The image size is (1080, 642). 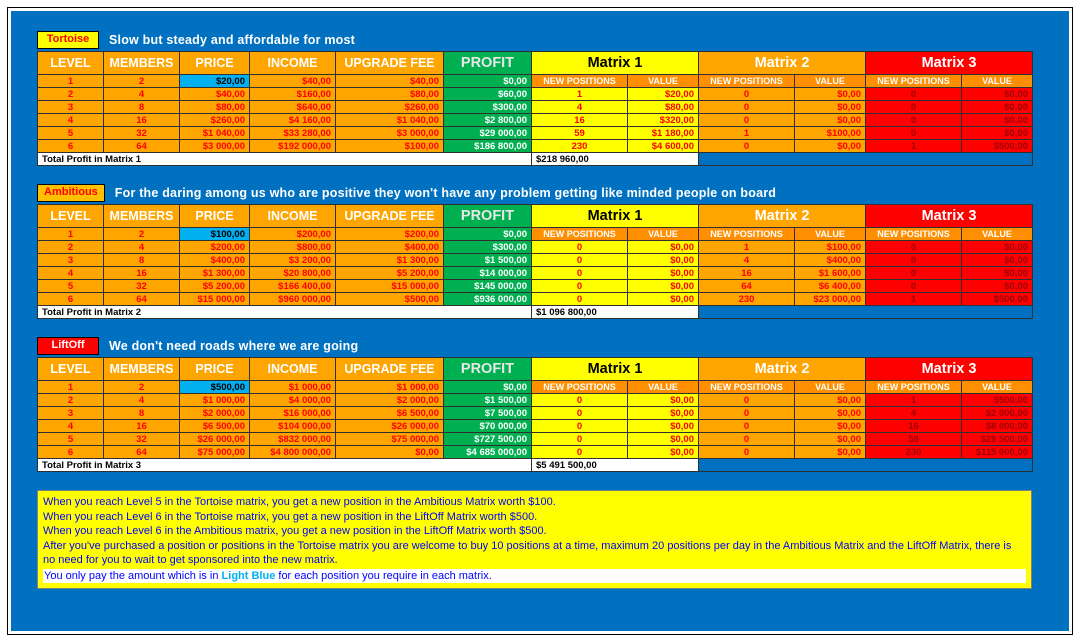 I want to click on column-header-upgrade-fee: UPGRADE FEE, so click(x=389, y=63).